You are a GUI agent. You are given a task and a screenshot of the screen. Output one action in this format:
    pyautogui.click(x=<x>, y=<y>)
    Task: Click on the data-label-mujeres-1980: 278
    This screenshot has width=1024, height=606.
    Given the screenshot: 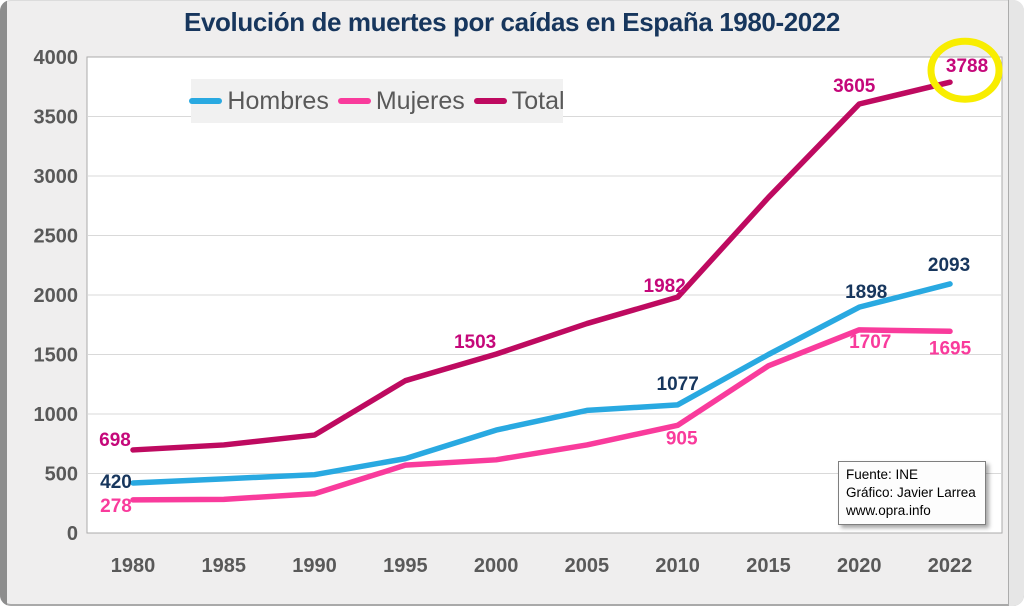 What is the action you would take?
    pyautogui.click(x=116, y=506)
    